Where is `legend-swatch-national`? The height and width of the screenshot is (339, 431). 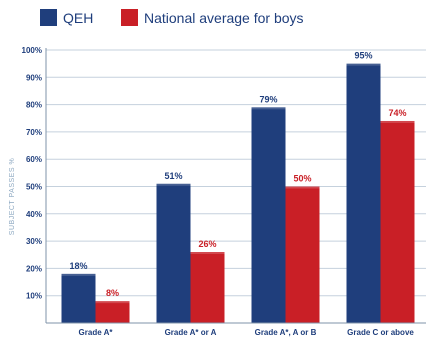
legend-swatch-national is located at coordinates (129, 17).